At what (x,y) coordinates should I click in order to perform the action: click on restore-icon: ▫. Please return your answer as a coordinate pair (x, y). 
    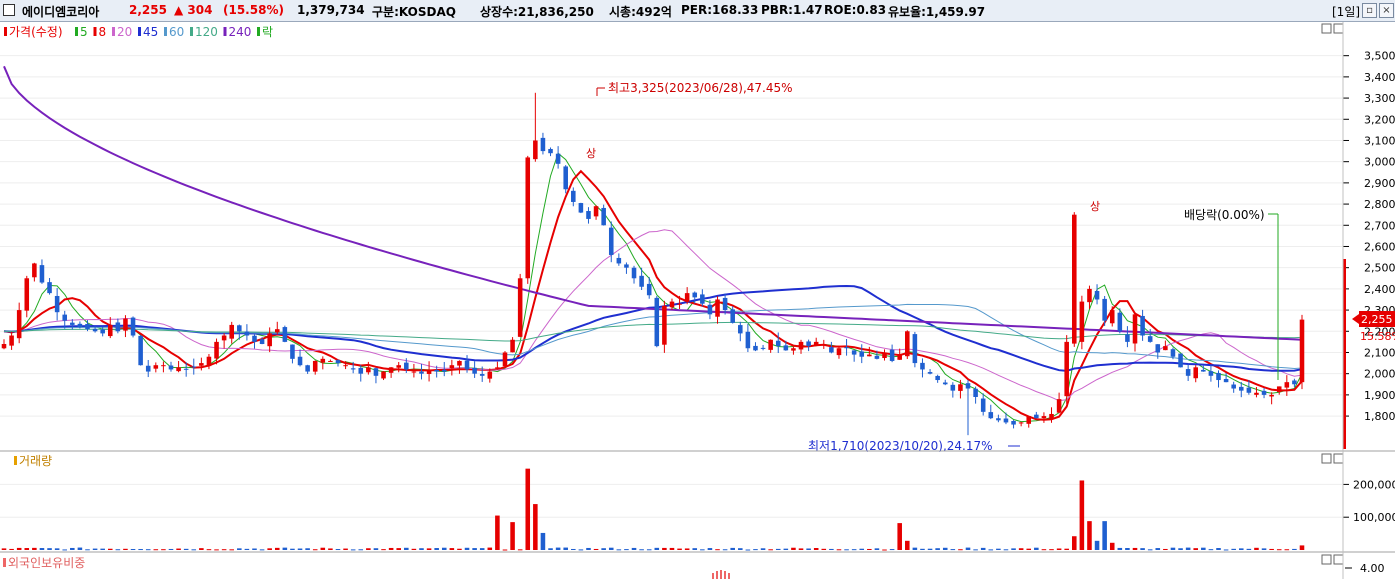
    Looking at the image, I should click on (1369, 10).